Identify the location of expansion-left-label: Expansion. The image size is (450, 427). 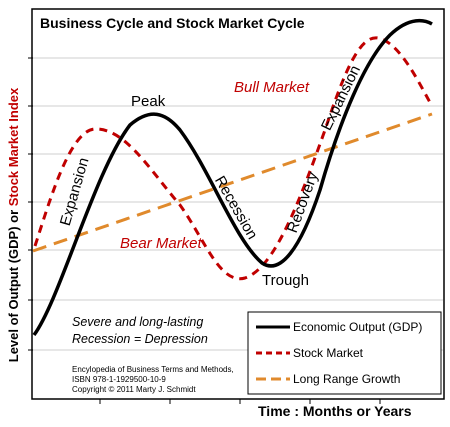
(75, 192).